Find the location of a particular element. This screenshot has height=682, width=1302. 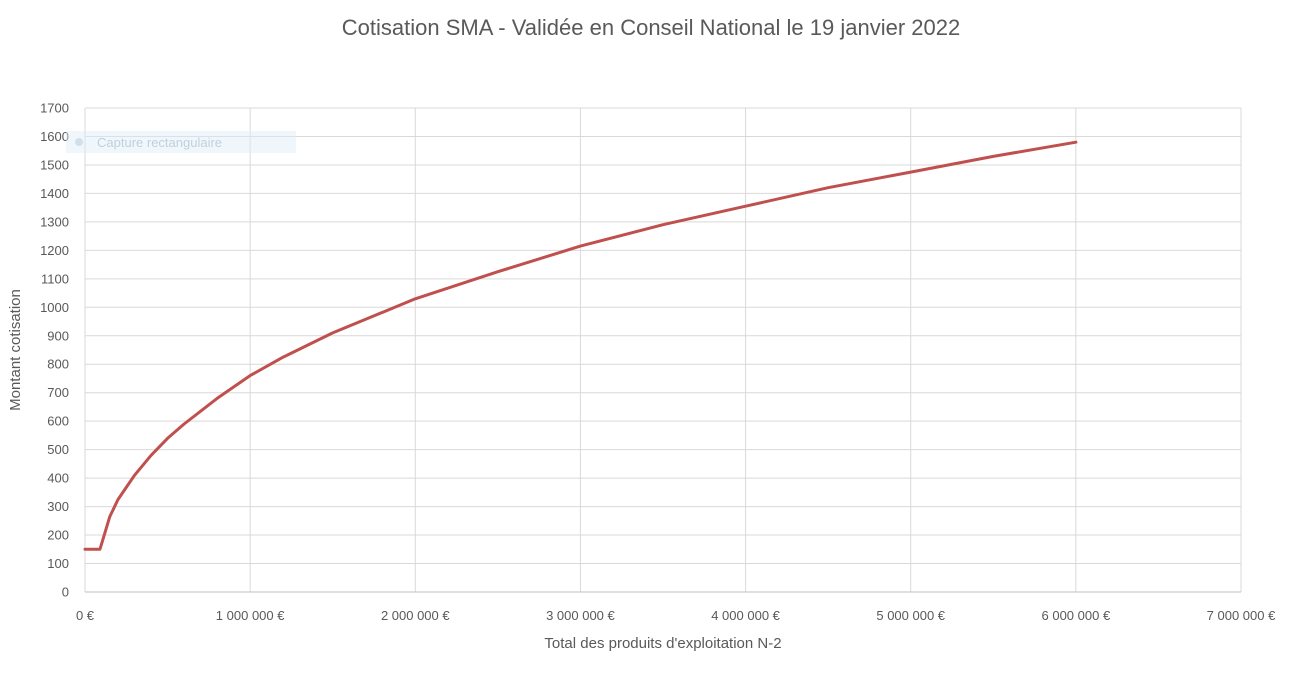

x-tick-label: 5 000 000 € is located at coordinates (910, 615).